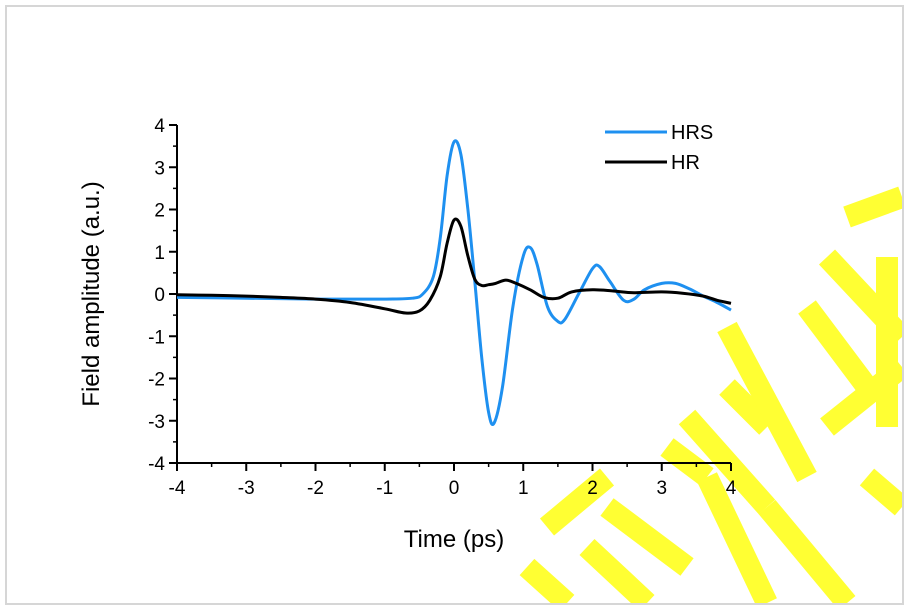 The image size is (909, 610). What do you see at coordinates (159, 126) in the screenshot?
I see `y-tick-label: 4` at bounding box center [159, 126].